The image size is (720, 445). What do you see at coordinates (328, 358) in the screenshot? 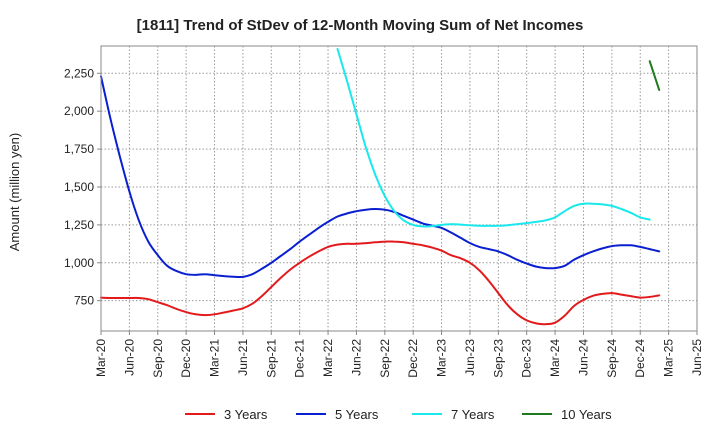
I see `x-tick-label: Mar-22` at bounding box center [328, 358].